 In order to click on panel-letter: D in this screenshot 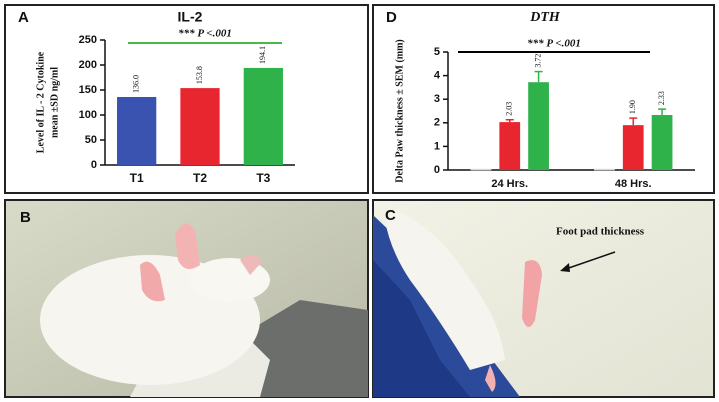, I will do `click(391, 17)`.